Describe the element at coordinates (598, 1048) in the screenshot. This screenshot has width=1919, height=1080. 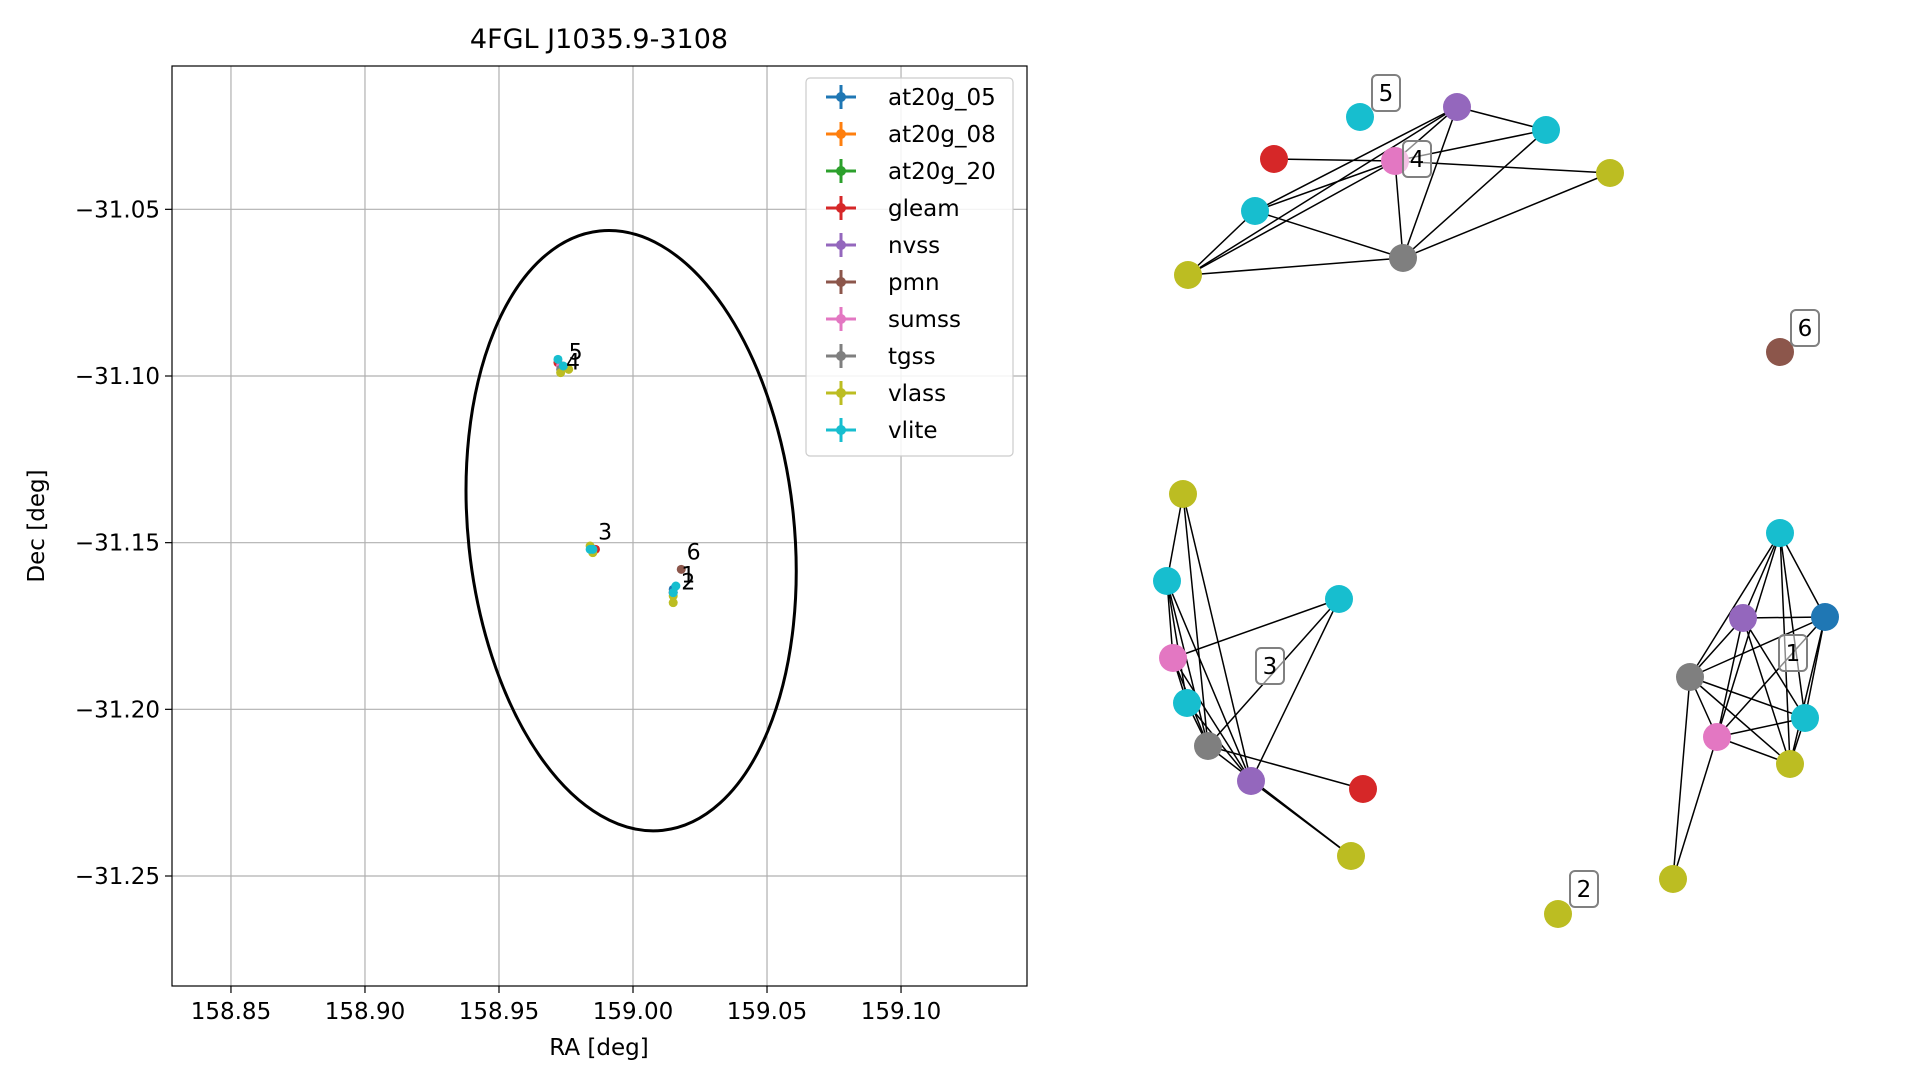
I see `x-axis-label: RA [deg]` at that location.